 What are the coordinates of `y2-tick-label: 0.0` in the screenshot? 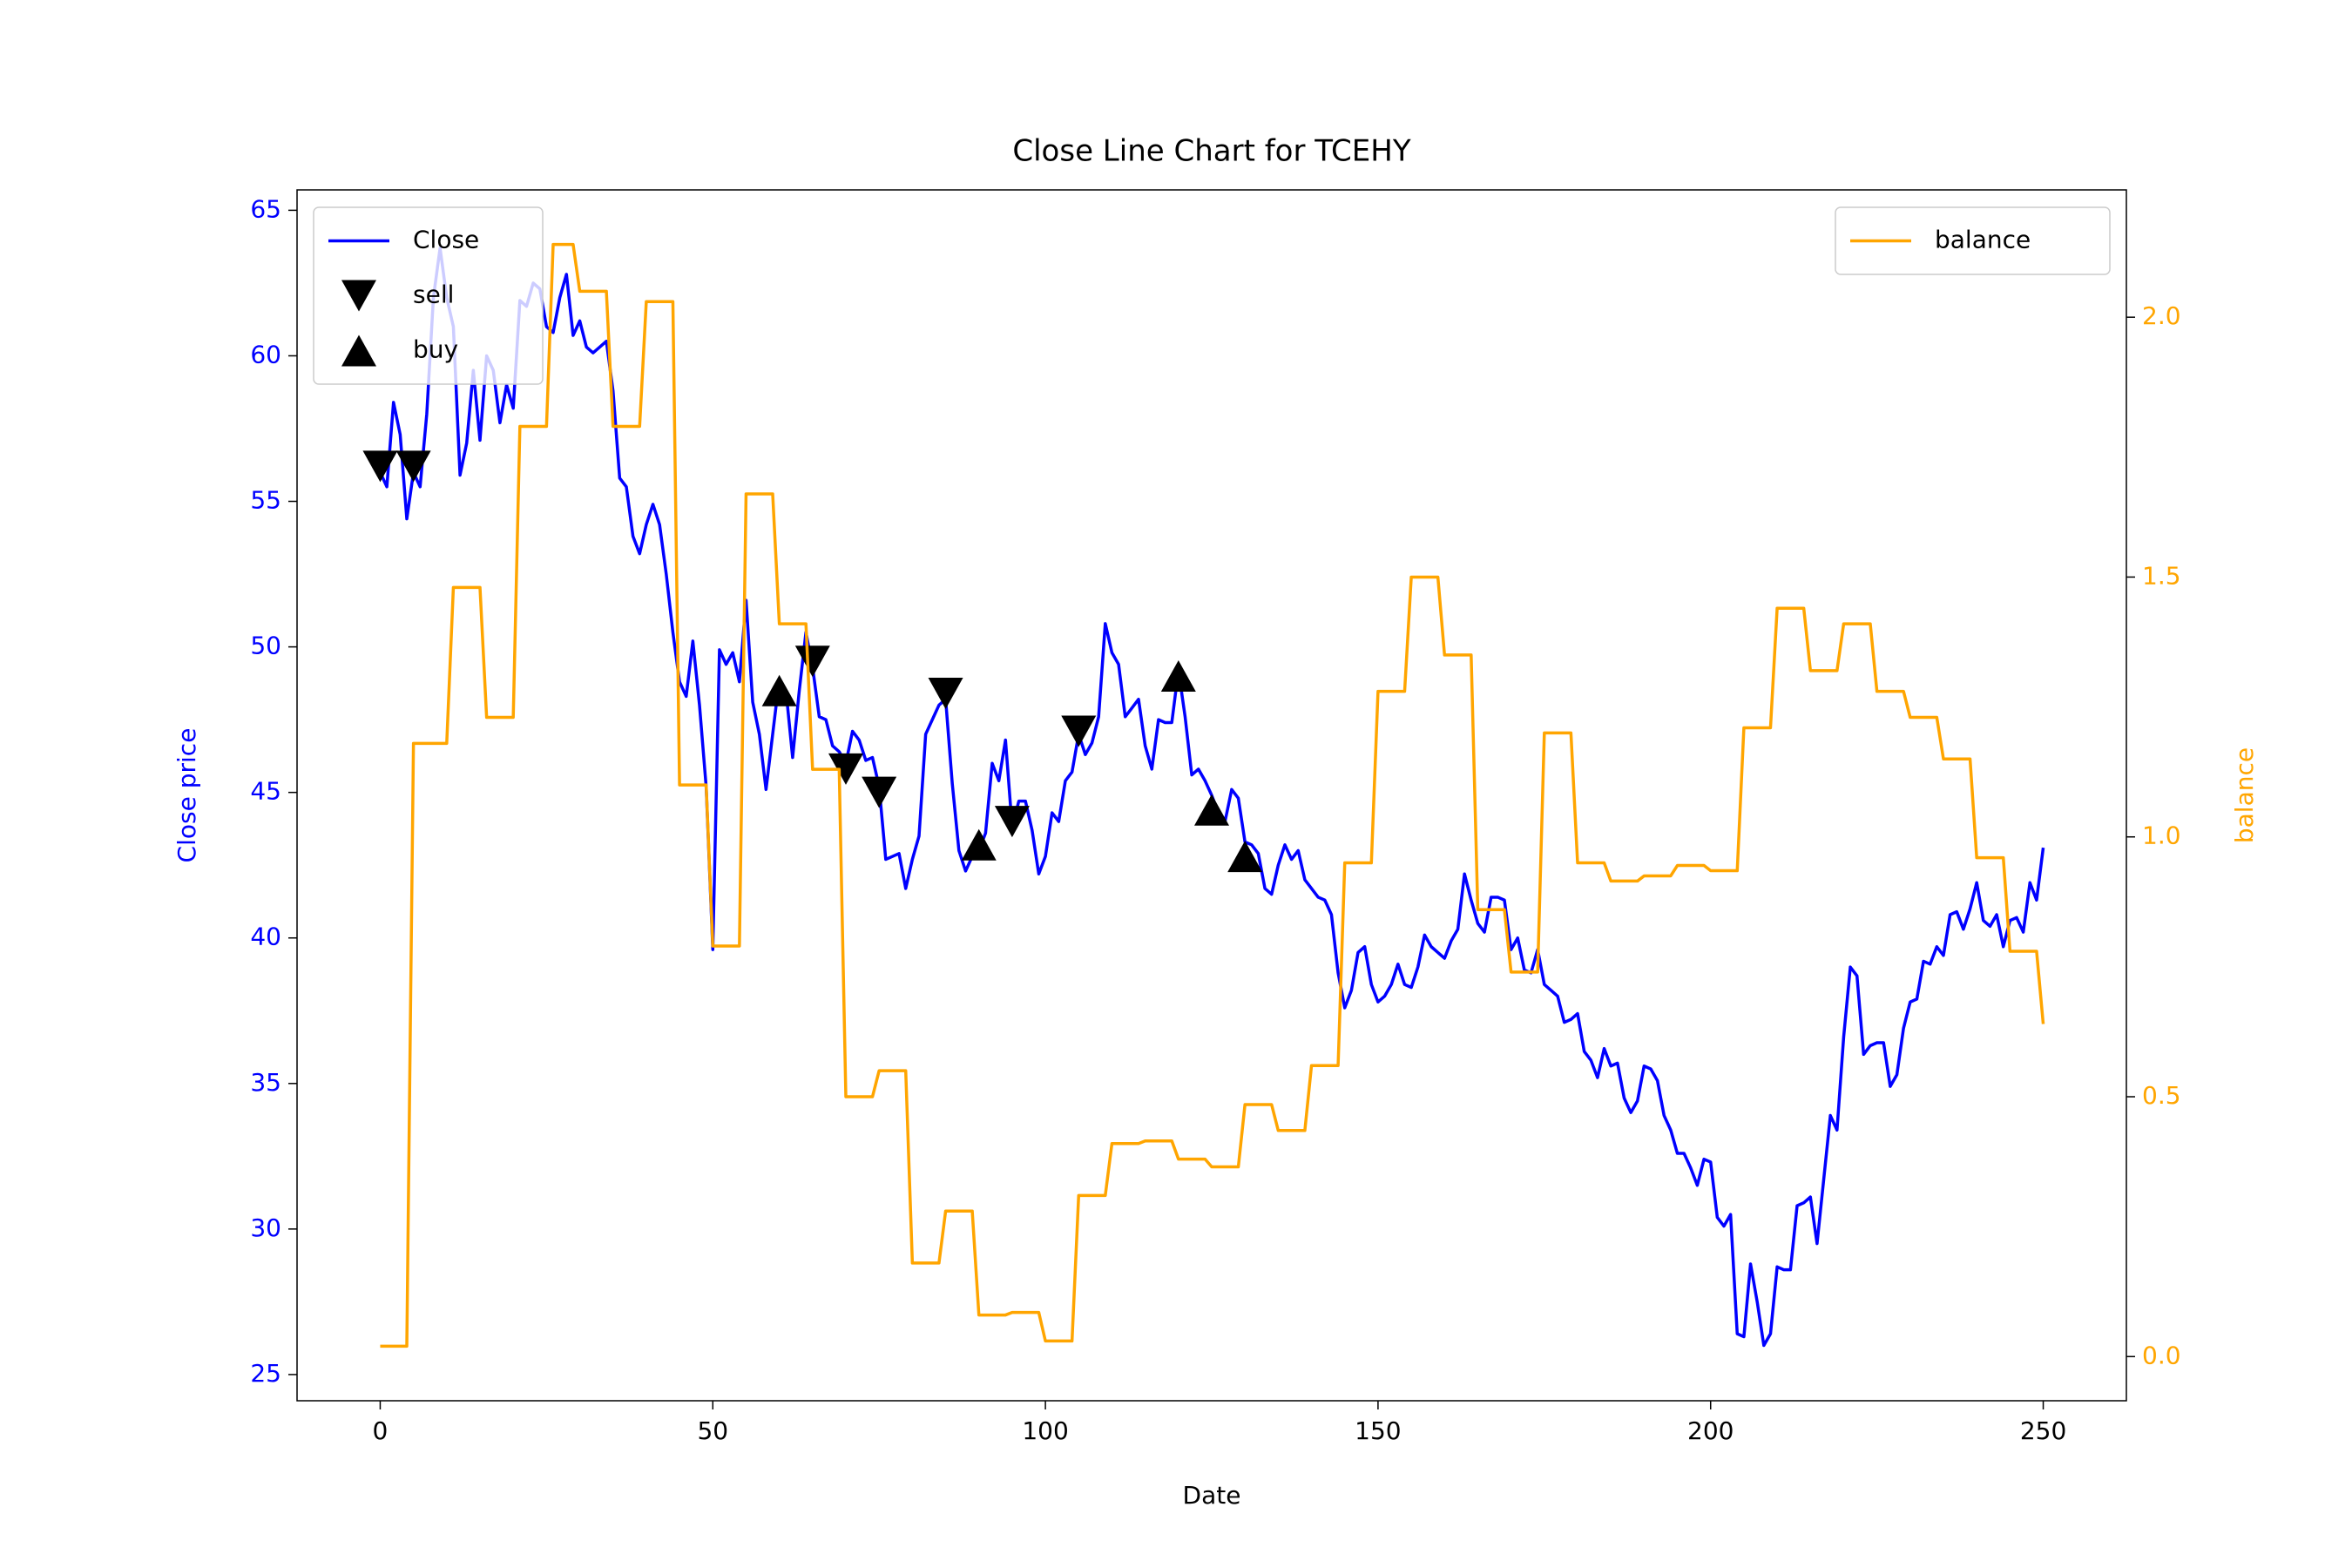 It's located at (2161, 1355).